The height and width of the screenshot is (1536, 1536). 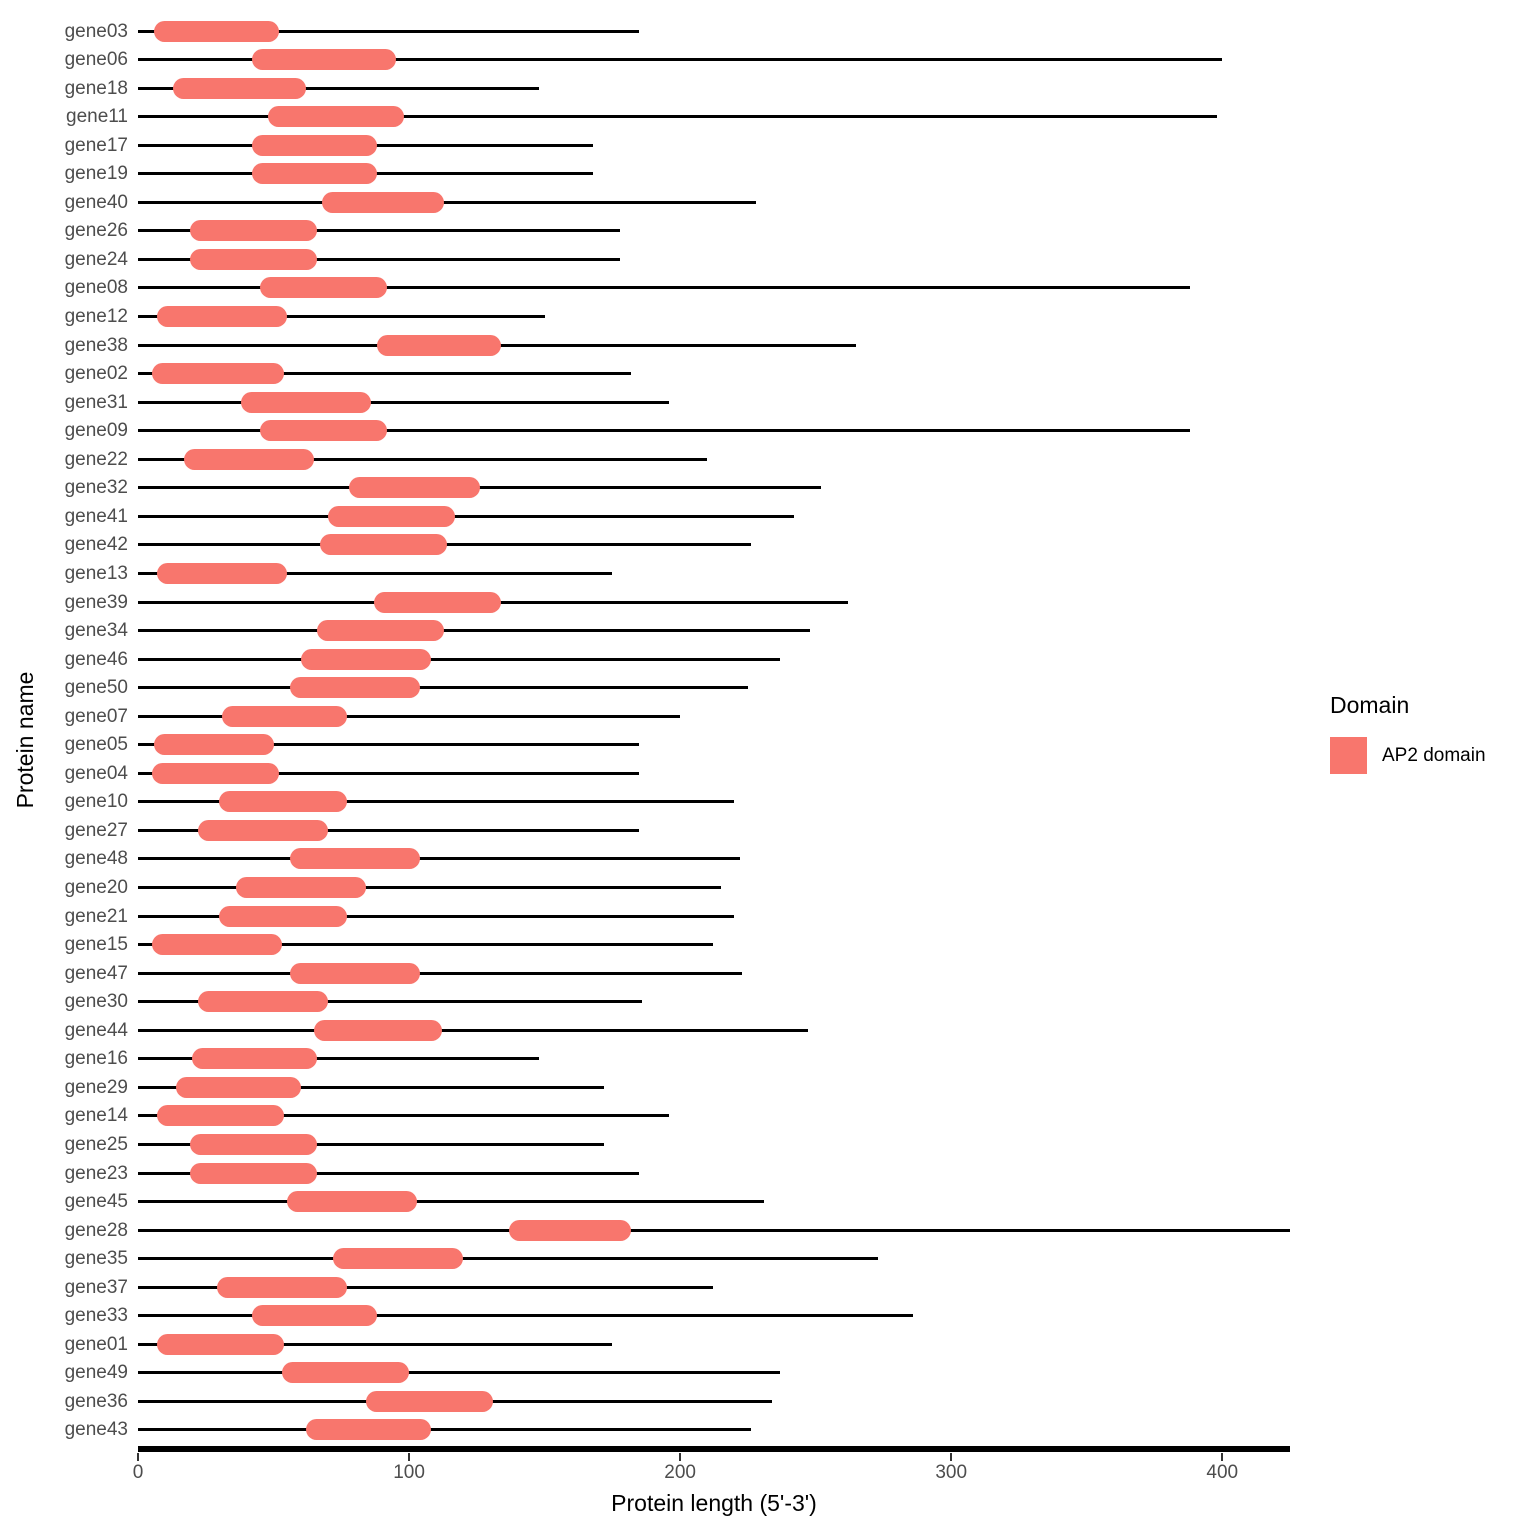 I want to click on y-axis-label-gene40: gene40, so click(x=96, y=202).